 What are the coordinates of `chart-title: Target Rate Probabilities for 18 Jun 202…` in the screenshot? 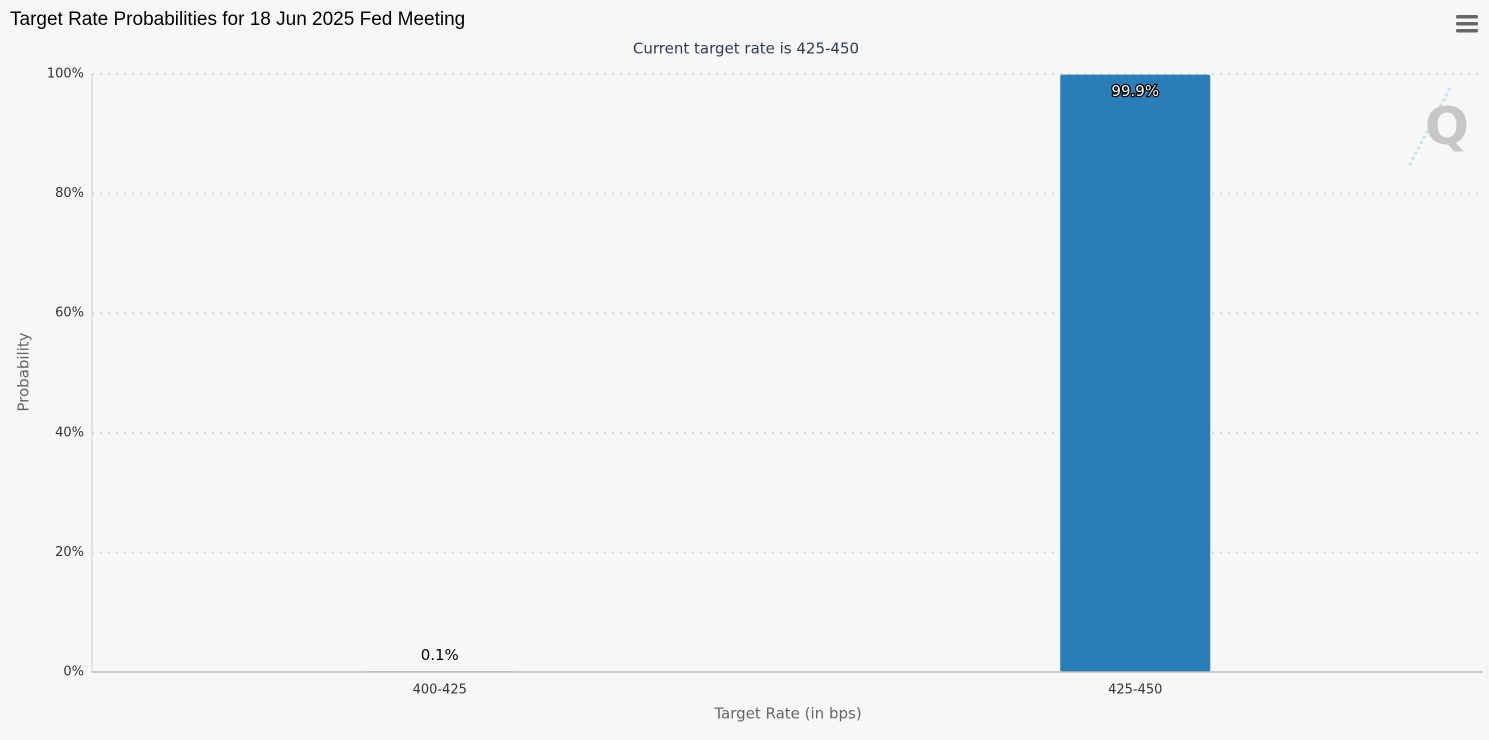 It's located at (237, 19).